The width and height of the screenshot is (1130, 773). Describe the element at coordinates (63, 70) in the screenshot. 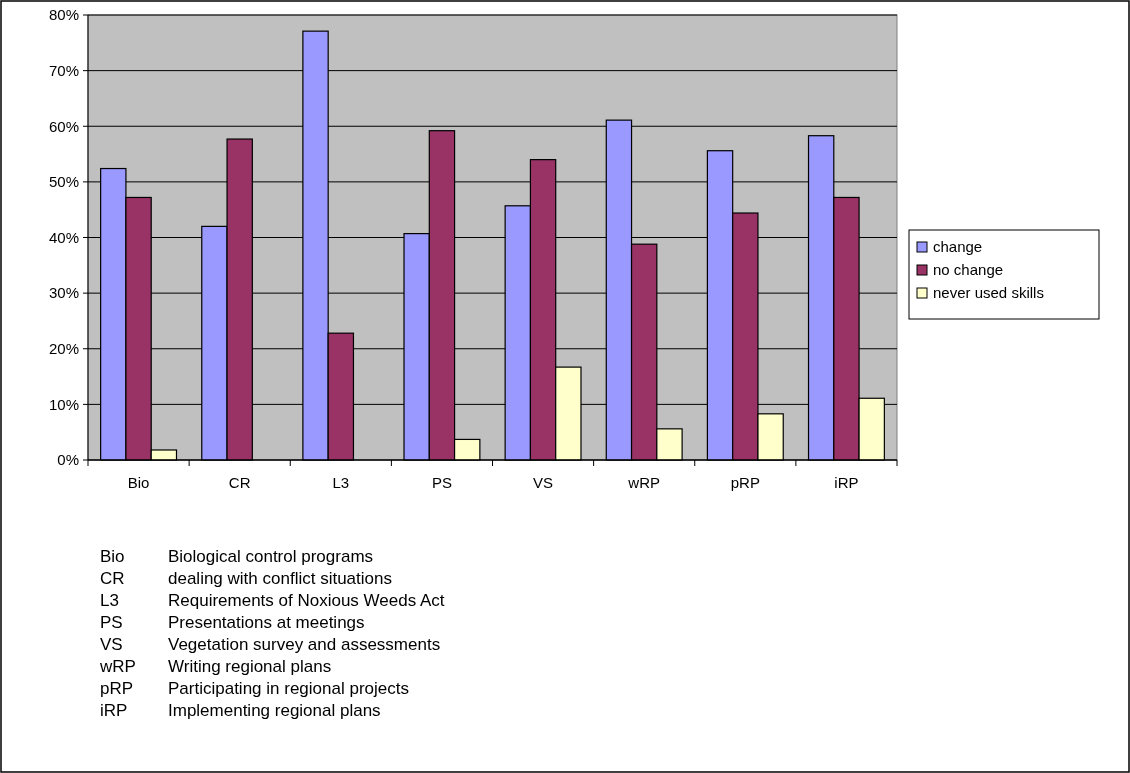

I see `y-tick-label: 70%` at that location.